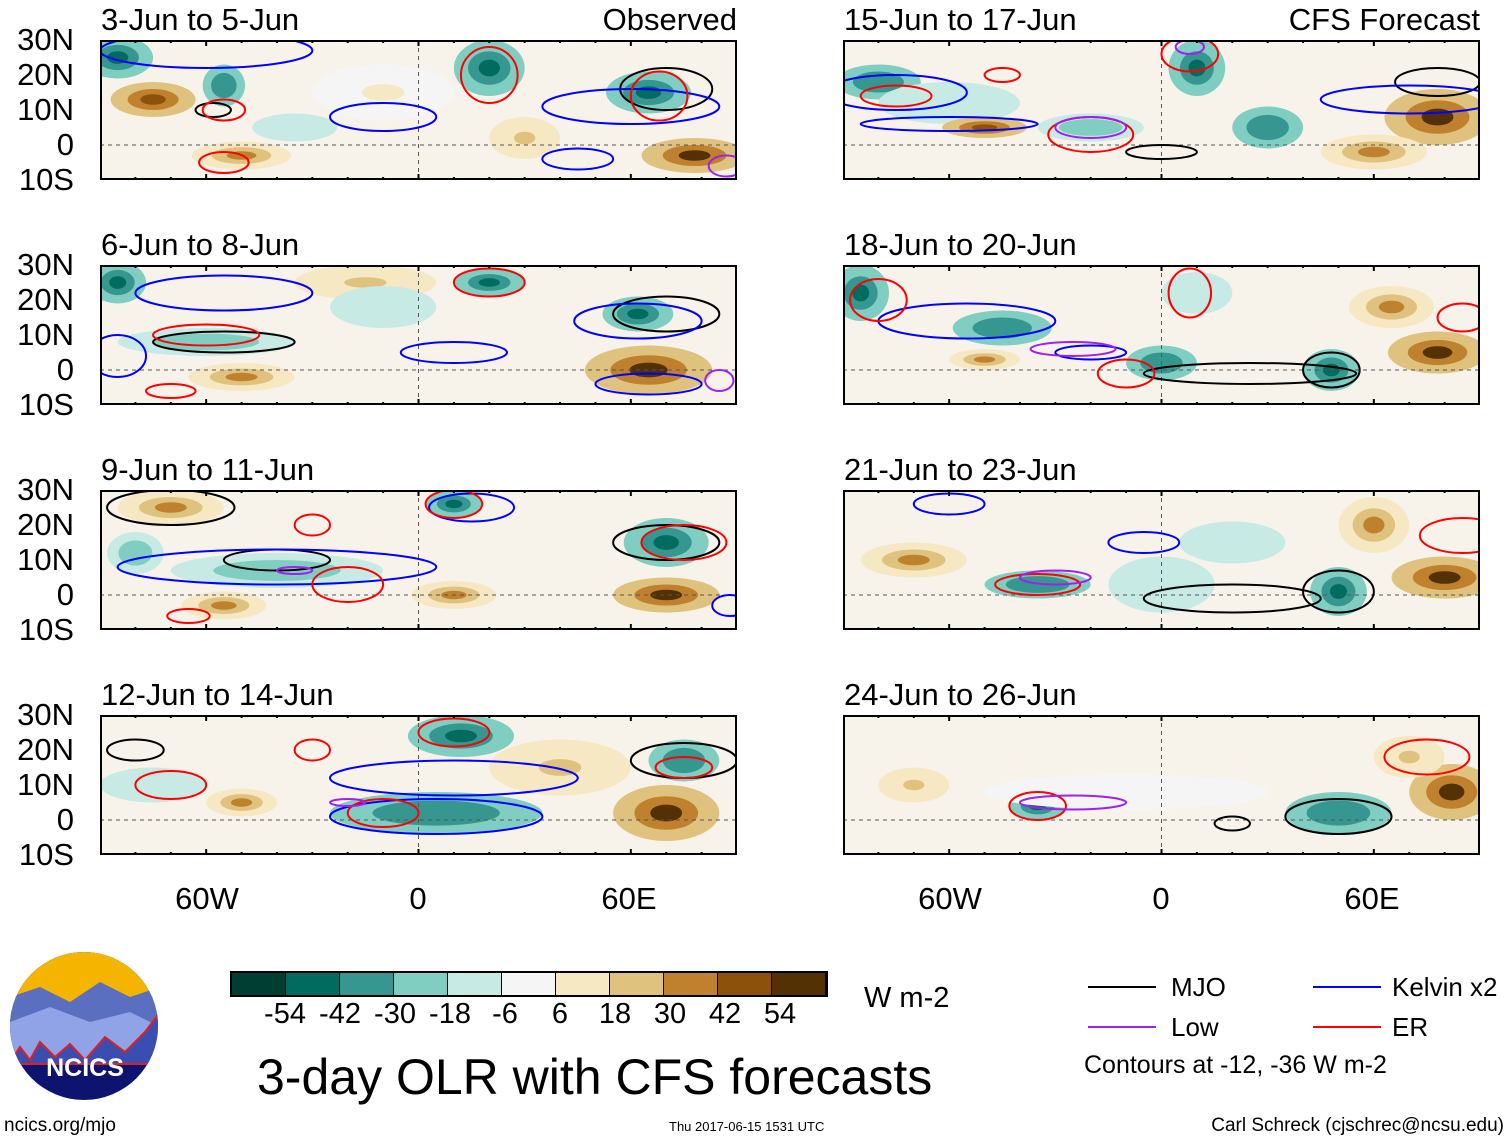 This screenshot has height=1142, width=1510. Describe the element at coordinates (595, 1077) in the screenshot. I see `figure-title: 3-day OLR with CFS forecasts` at that location.